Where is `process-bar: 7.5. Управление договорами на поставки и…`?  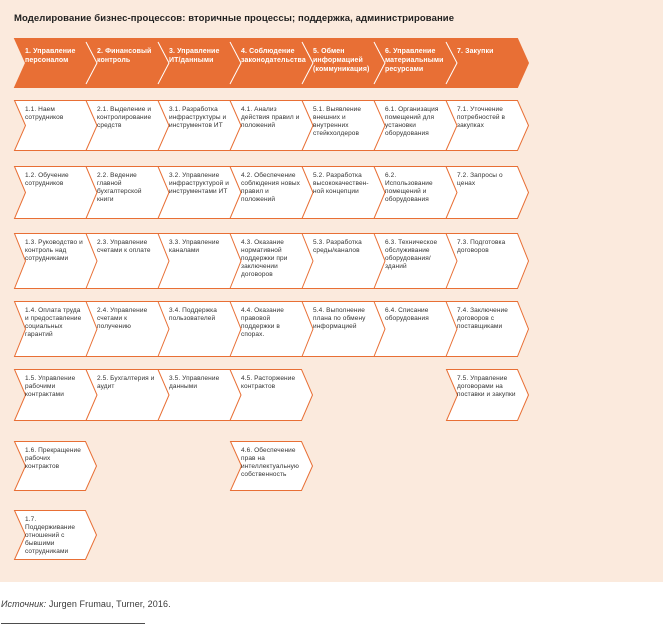
process-bar: 7.5. Управление договорами на поставки и… is located at coordinates (487, 395).